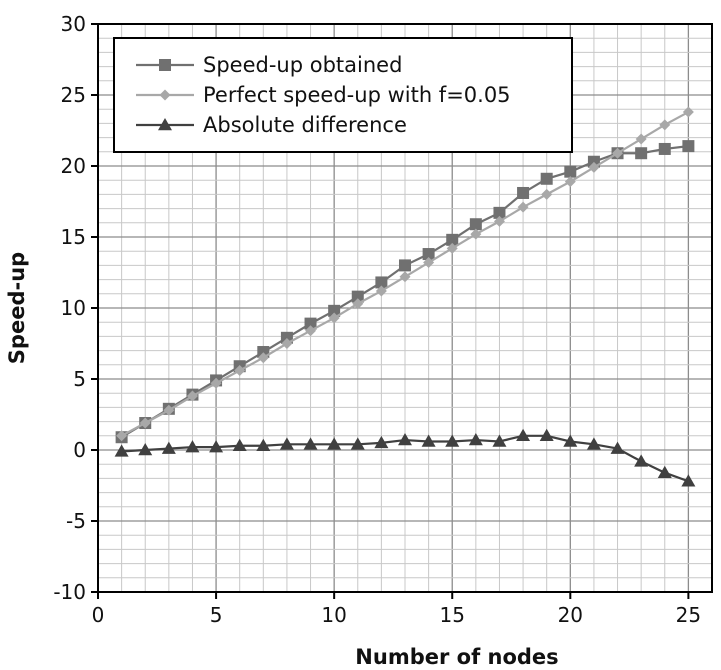 This screenshot has height=670, width=721. I want to click on x-tick-label: 10, so click(333, 615).